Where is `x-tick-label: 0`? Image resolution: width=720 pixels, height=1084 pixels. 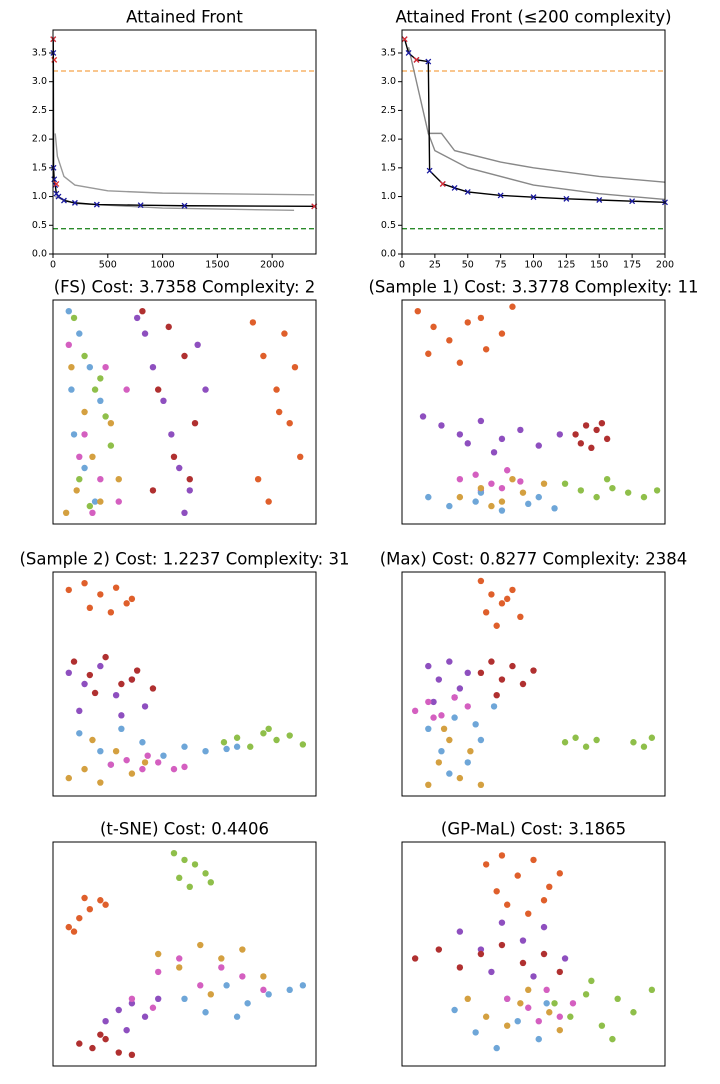
x-tick-label: 0 is located at coordinates (402, 265).